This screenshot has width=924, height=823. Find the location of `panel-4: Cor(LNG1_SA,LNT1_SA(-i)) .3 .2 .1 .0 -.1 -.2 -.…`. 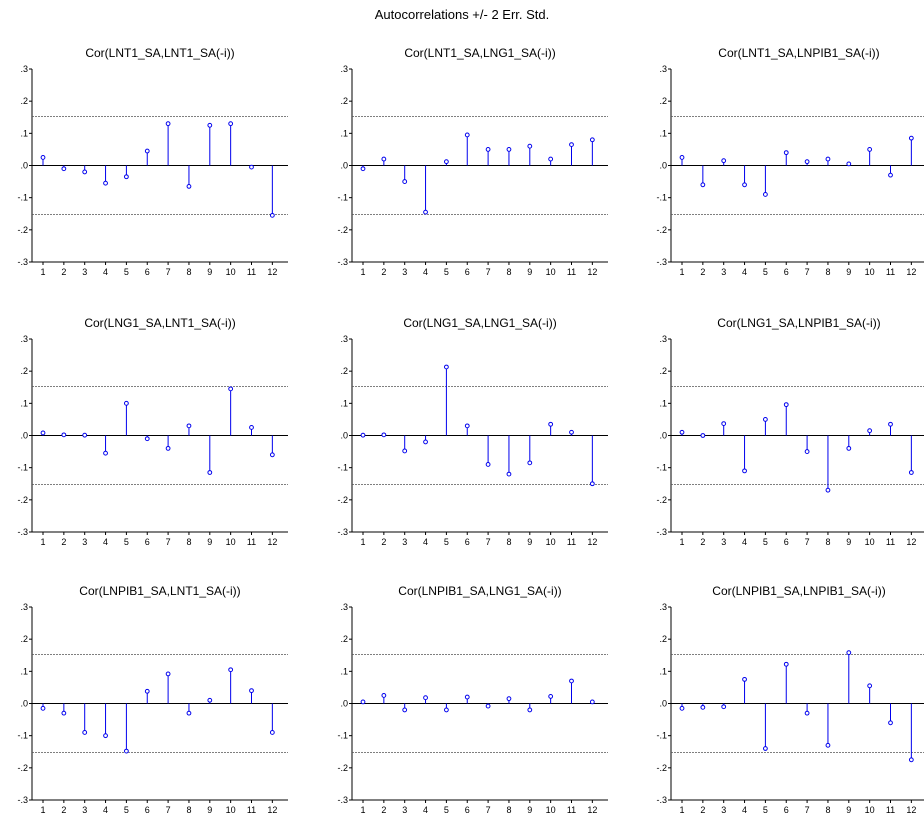

panel-4: Cor(LNG1_SA,LNT1_SA(-i)) .3 .2 .1 .0 -.1 -.2 -.… is located at coordinates (152, 431).